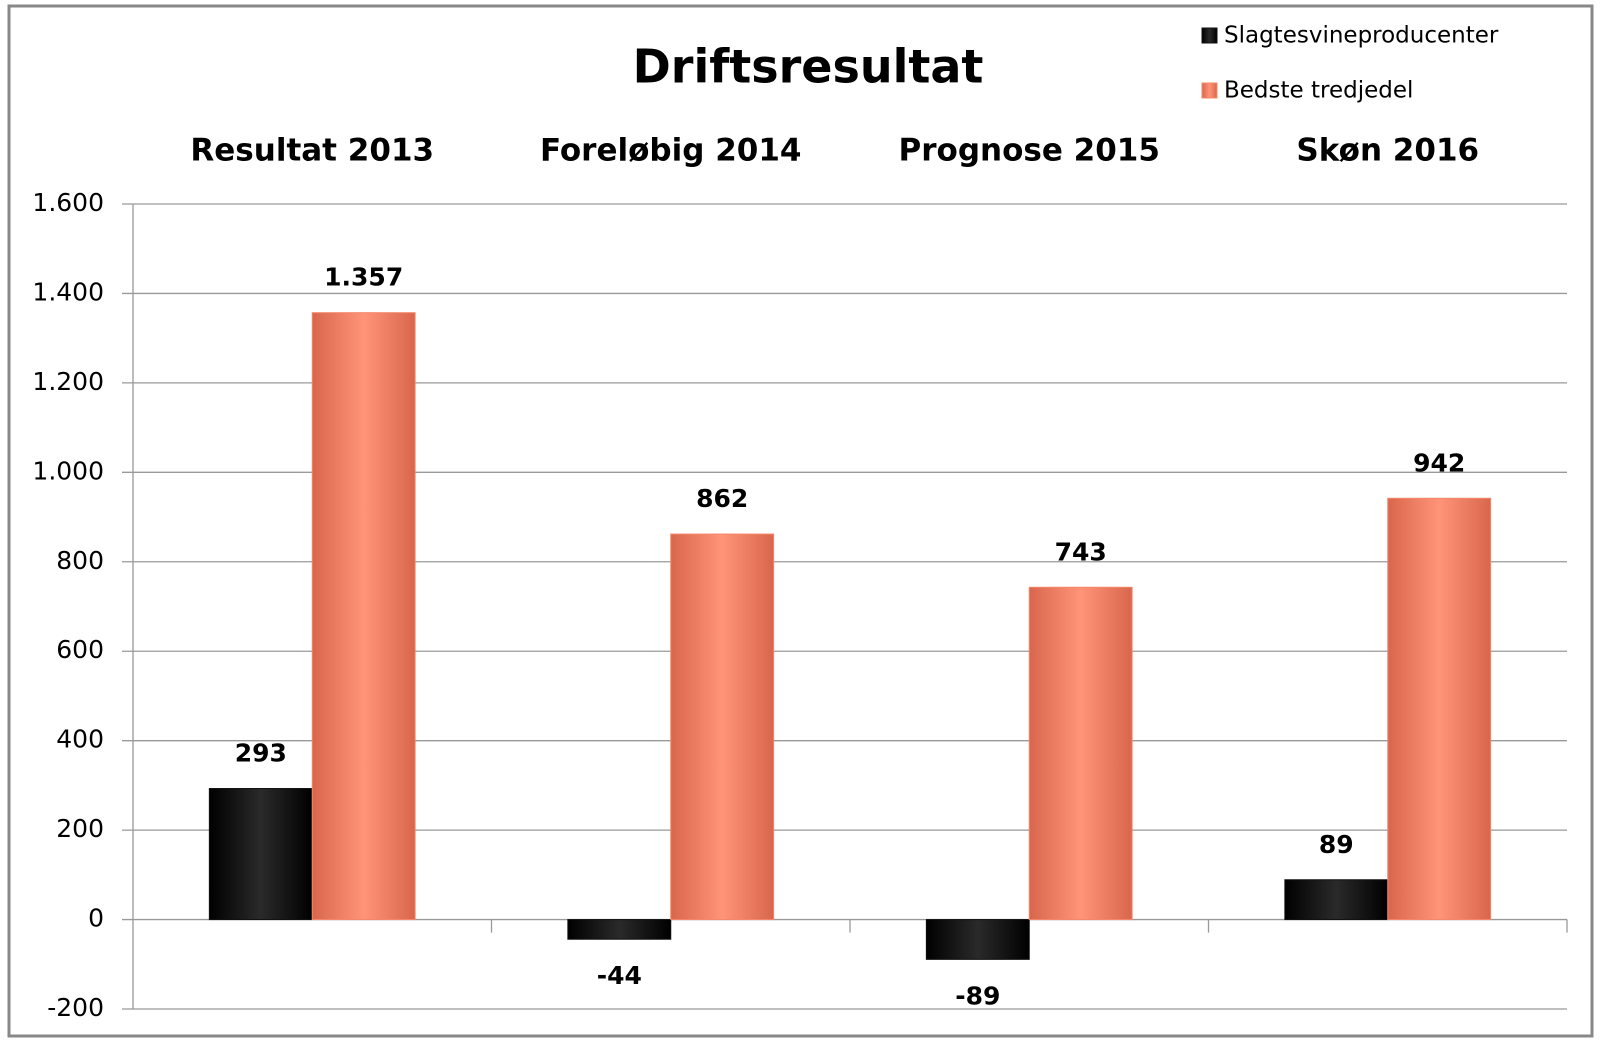 The height and width of the screenshot is (1043, 1601). I want to click on y-tick-label: 800, so click(80, 560).